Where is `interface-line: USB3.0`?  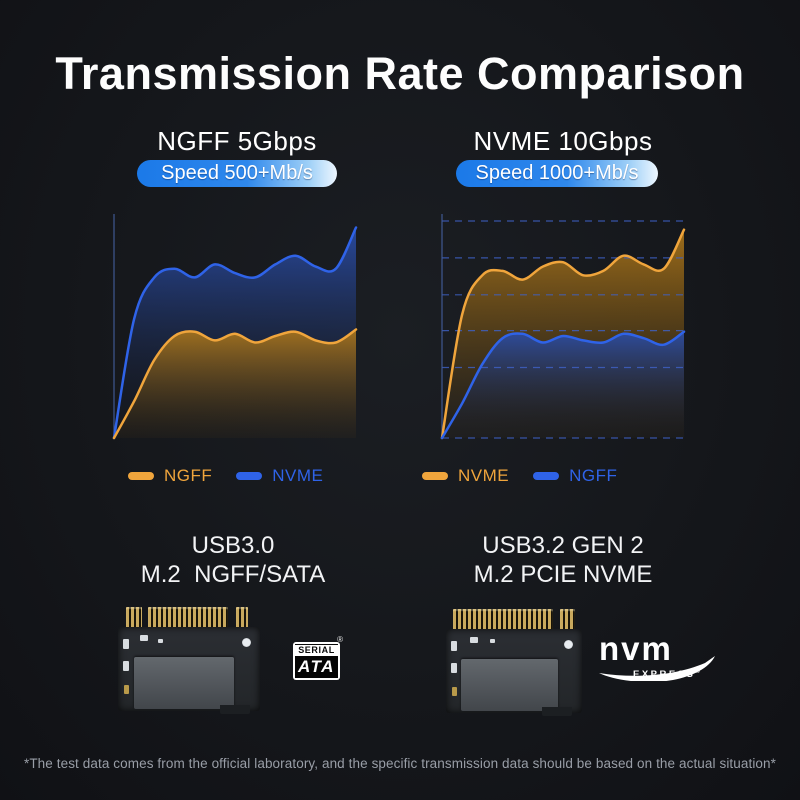 interface-line: USB3.0 is located at coordinates (233, 545).